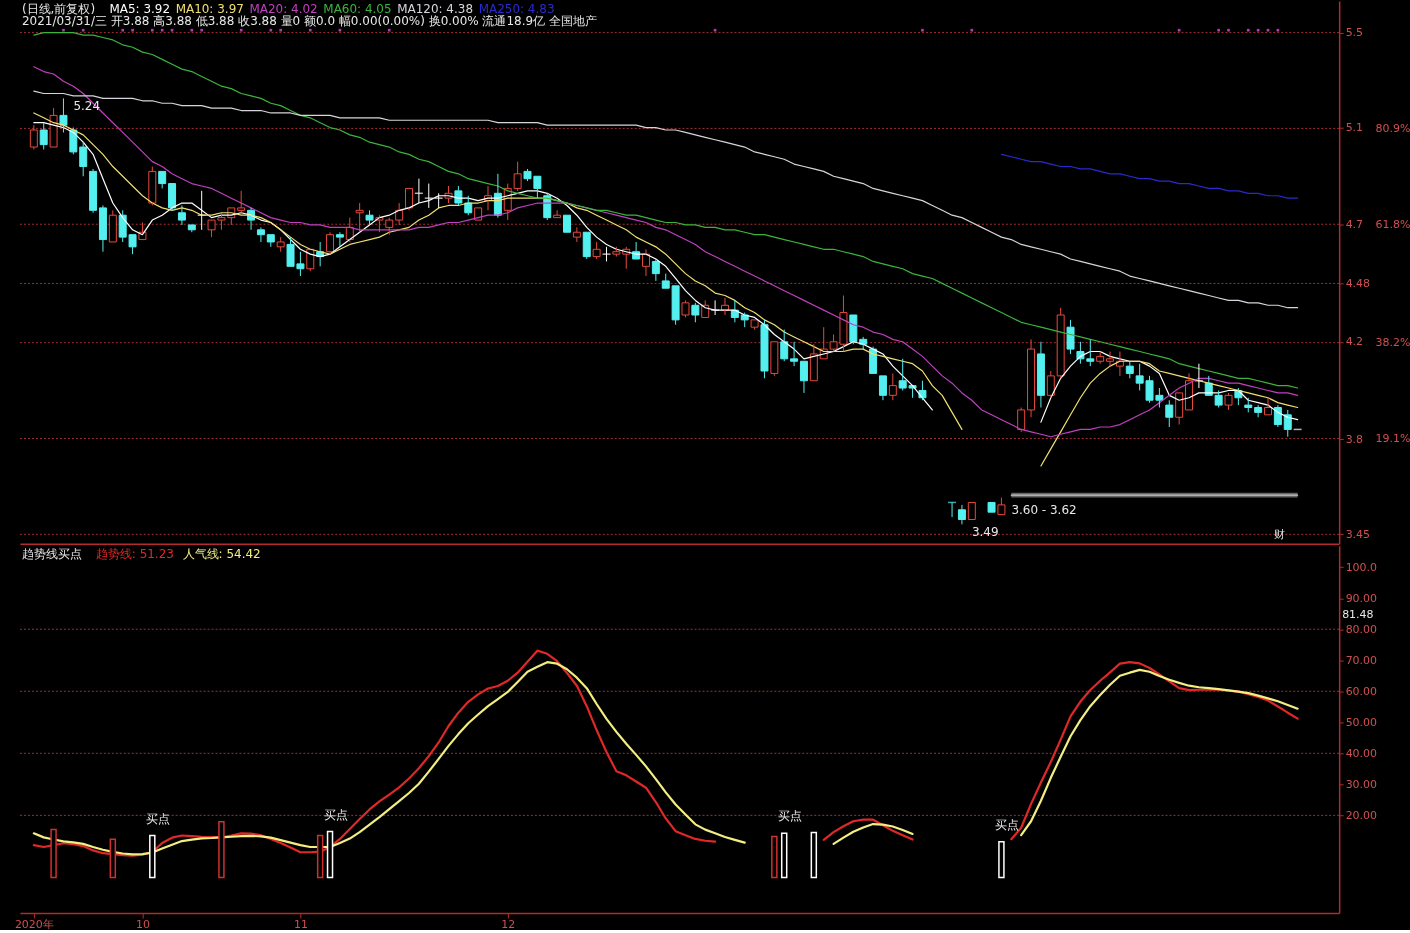  Describe the element at coordinates (1392, 224) in the screenshot. I see `y2-tick-label: 61.8%` at that location.